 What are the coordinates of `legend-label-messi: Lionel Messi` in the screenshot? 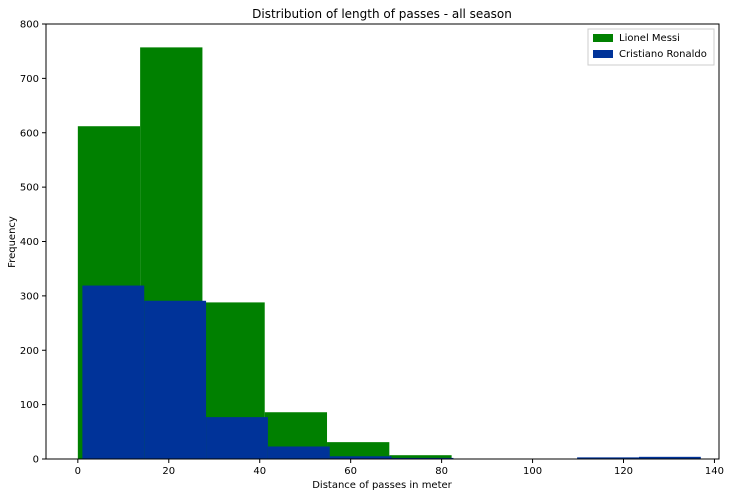 It's located at (649, 38).